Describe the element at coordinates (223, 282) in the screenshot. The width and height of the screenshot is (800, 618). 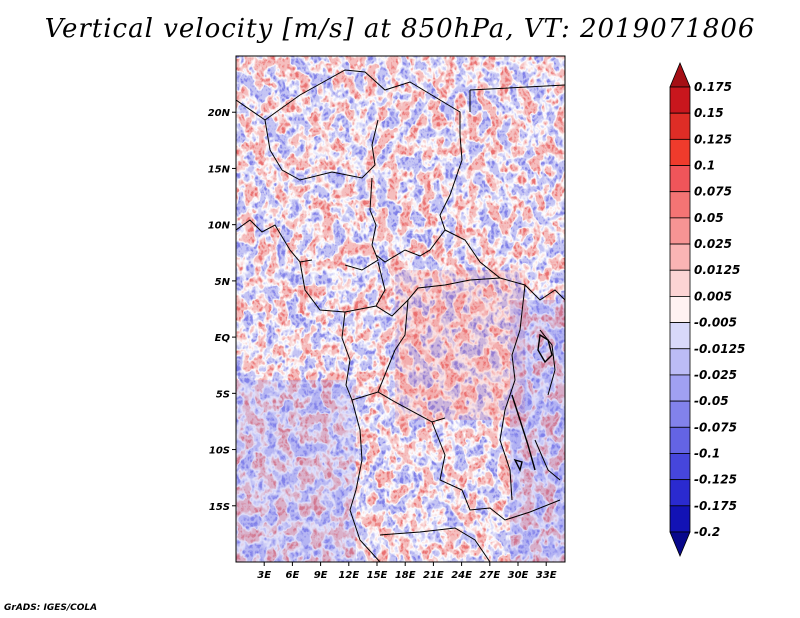
I see `lat-tick-label: 5N` at that location.